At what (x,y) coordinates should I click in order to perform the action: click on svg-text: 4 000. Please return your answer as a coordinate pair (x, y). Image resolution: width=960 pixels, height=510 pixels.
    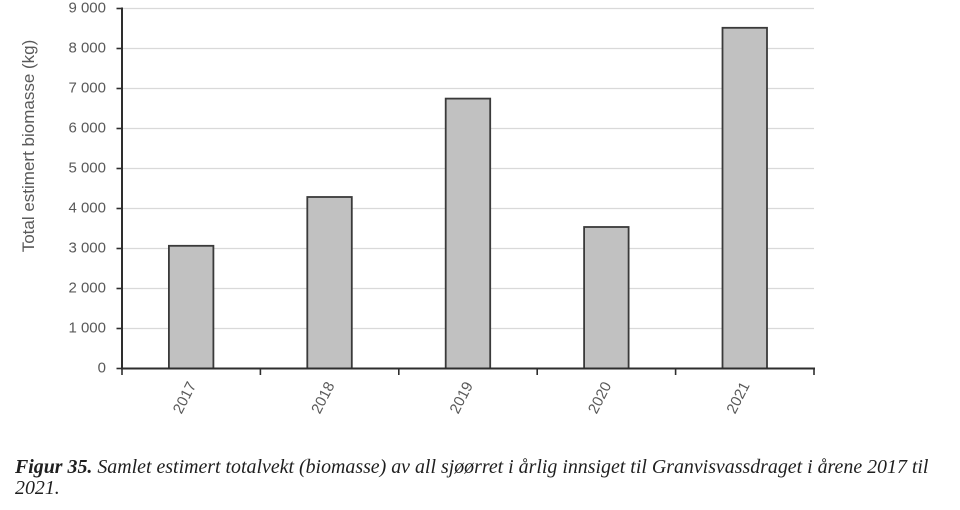
    Looking at the image, I should click on (87, 208).